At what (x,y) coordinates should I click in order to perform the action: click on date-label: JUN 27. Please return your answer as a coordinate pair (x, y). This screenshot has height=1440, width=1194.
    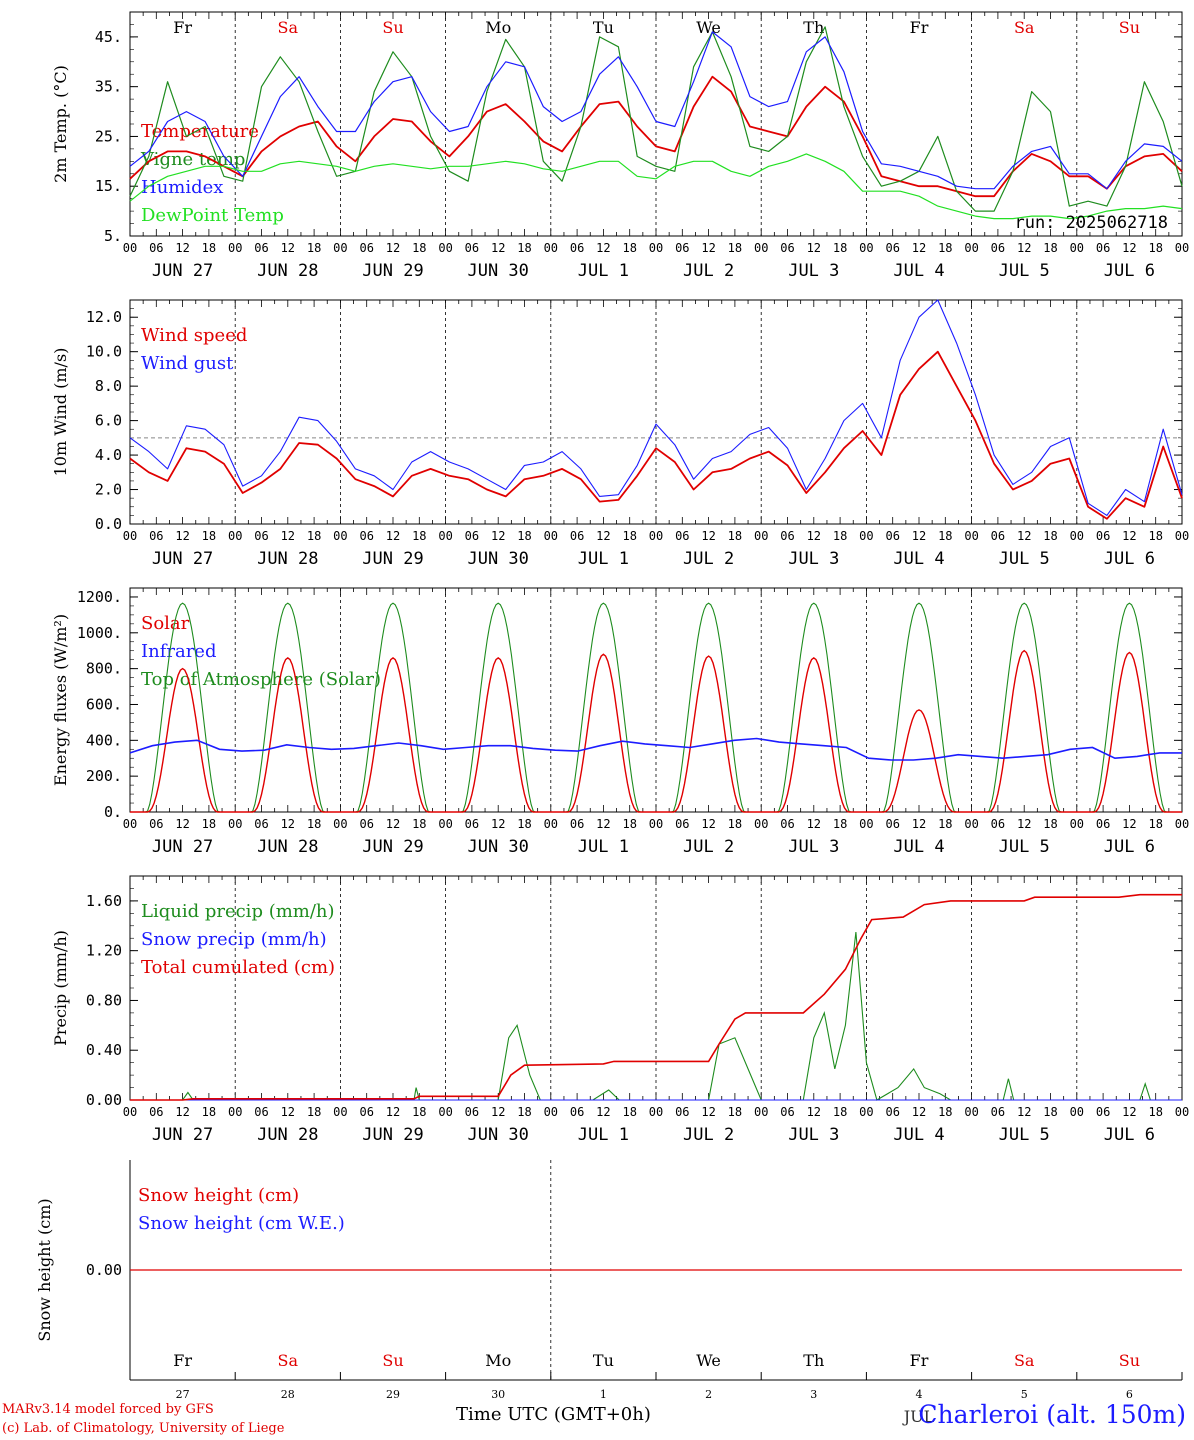
    Looking at the image, I should click on (182, 559).